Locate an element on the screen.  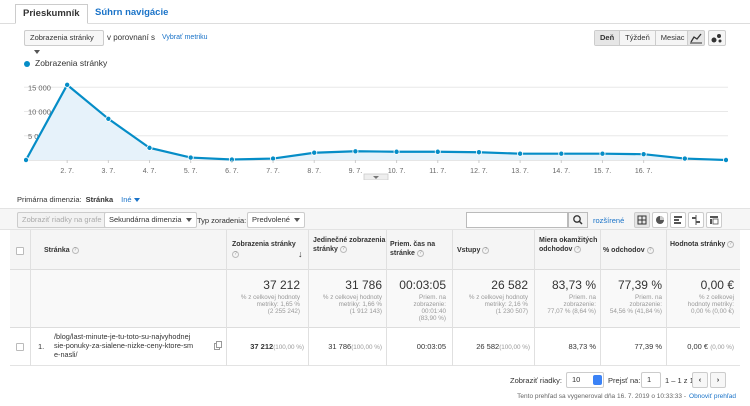
line-chart-icon is located at coordinates (696, 38).